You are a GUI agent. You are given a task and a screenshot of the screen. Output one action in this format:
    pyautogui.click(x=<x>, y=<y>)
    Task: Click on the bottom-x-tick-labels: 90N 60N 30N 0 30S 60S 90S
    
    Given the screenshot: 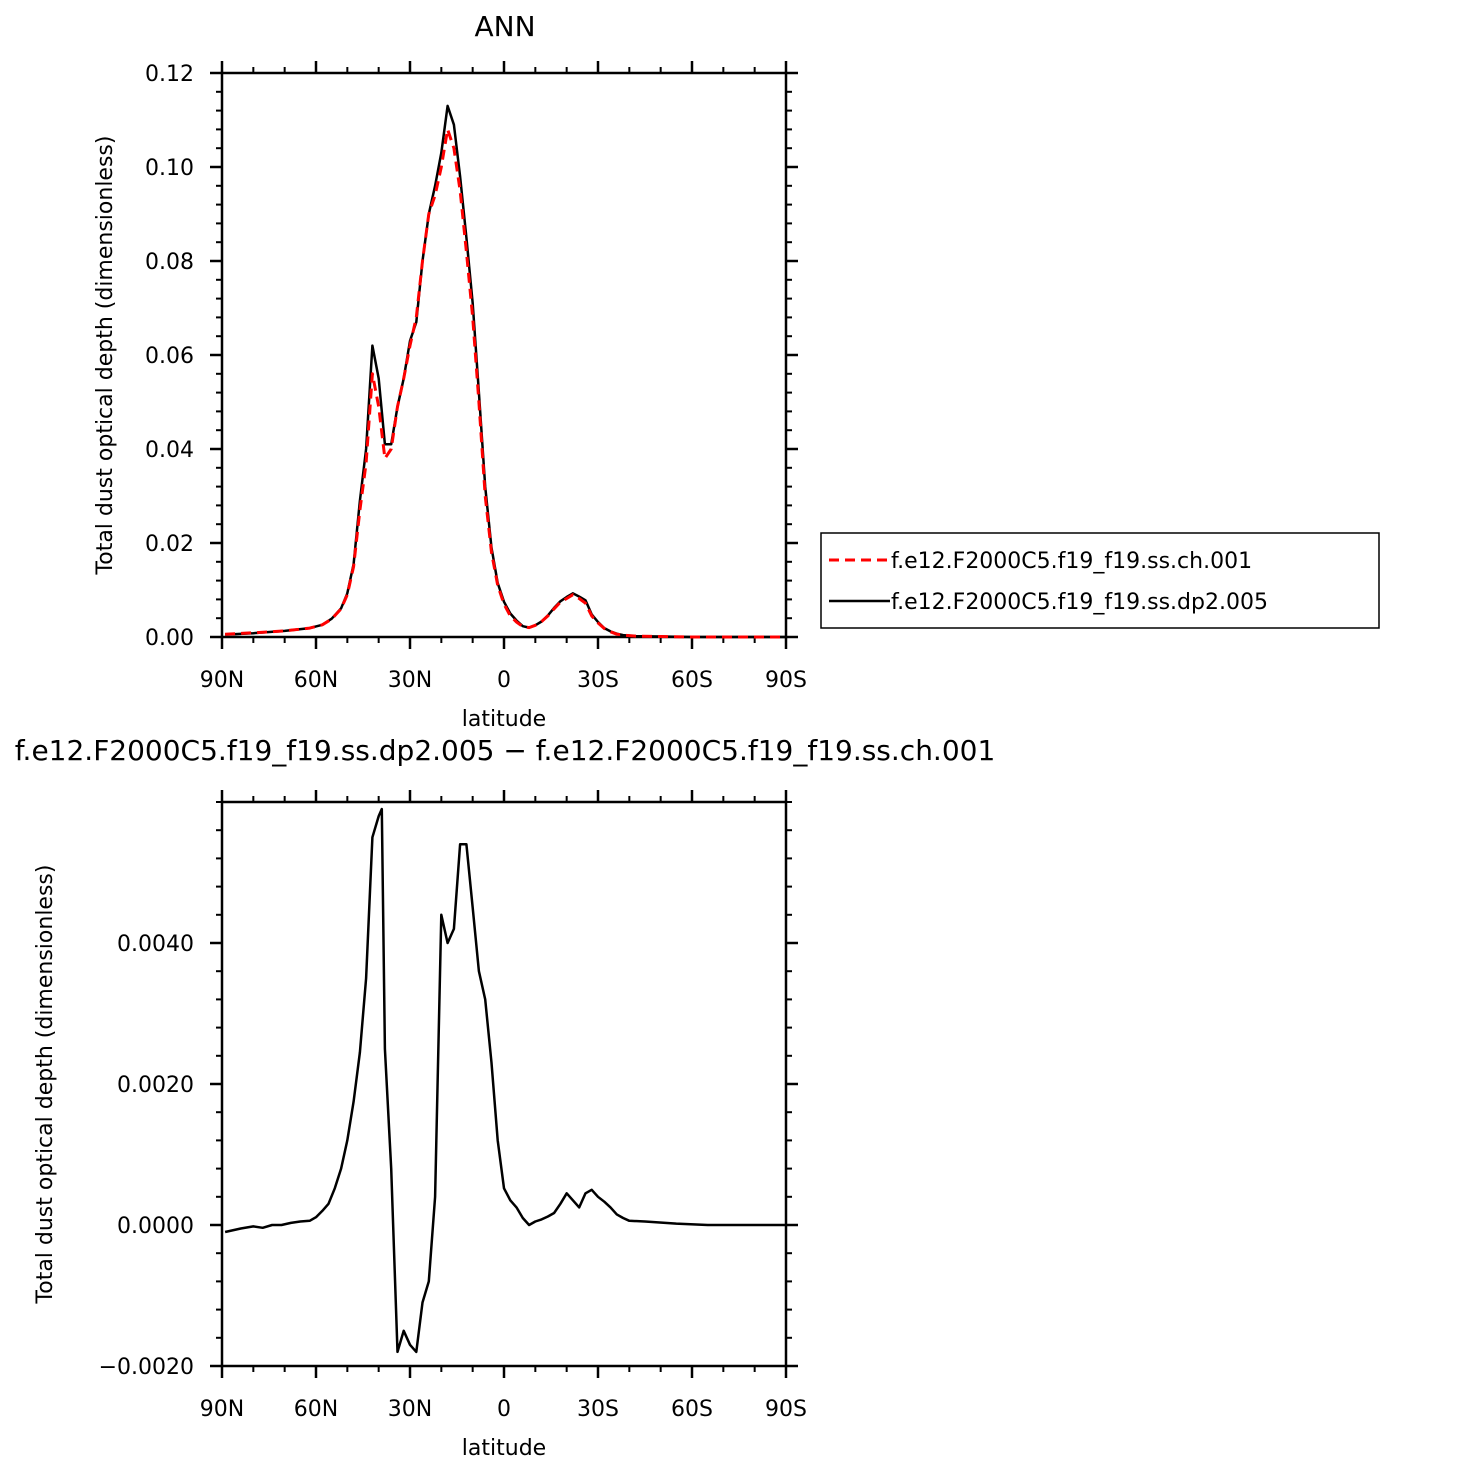 What is the action you would take?
    pyautogui.click(x=503, y=1409)
    